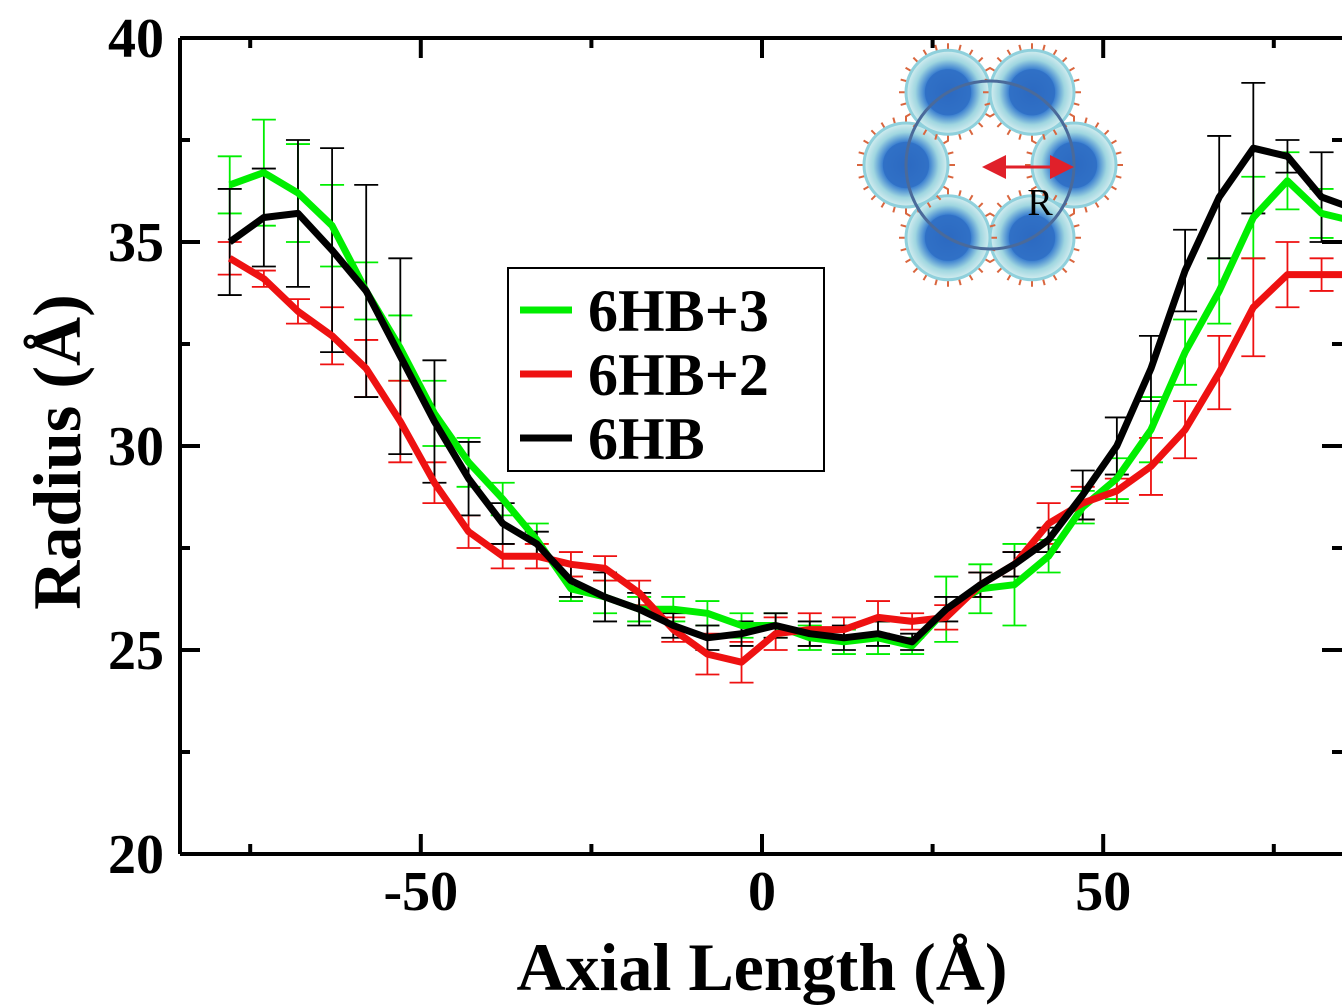 This screenshot has height=1006, width=1342. What do you see at coordinates (678, 311) in the screenshot?
I see `legend-label: 6HB+3` at bounding box center [678, 311].